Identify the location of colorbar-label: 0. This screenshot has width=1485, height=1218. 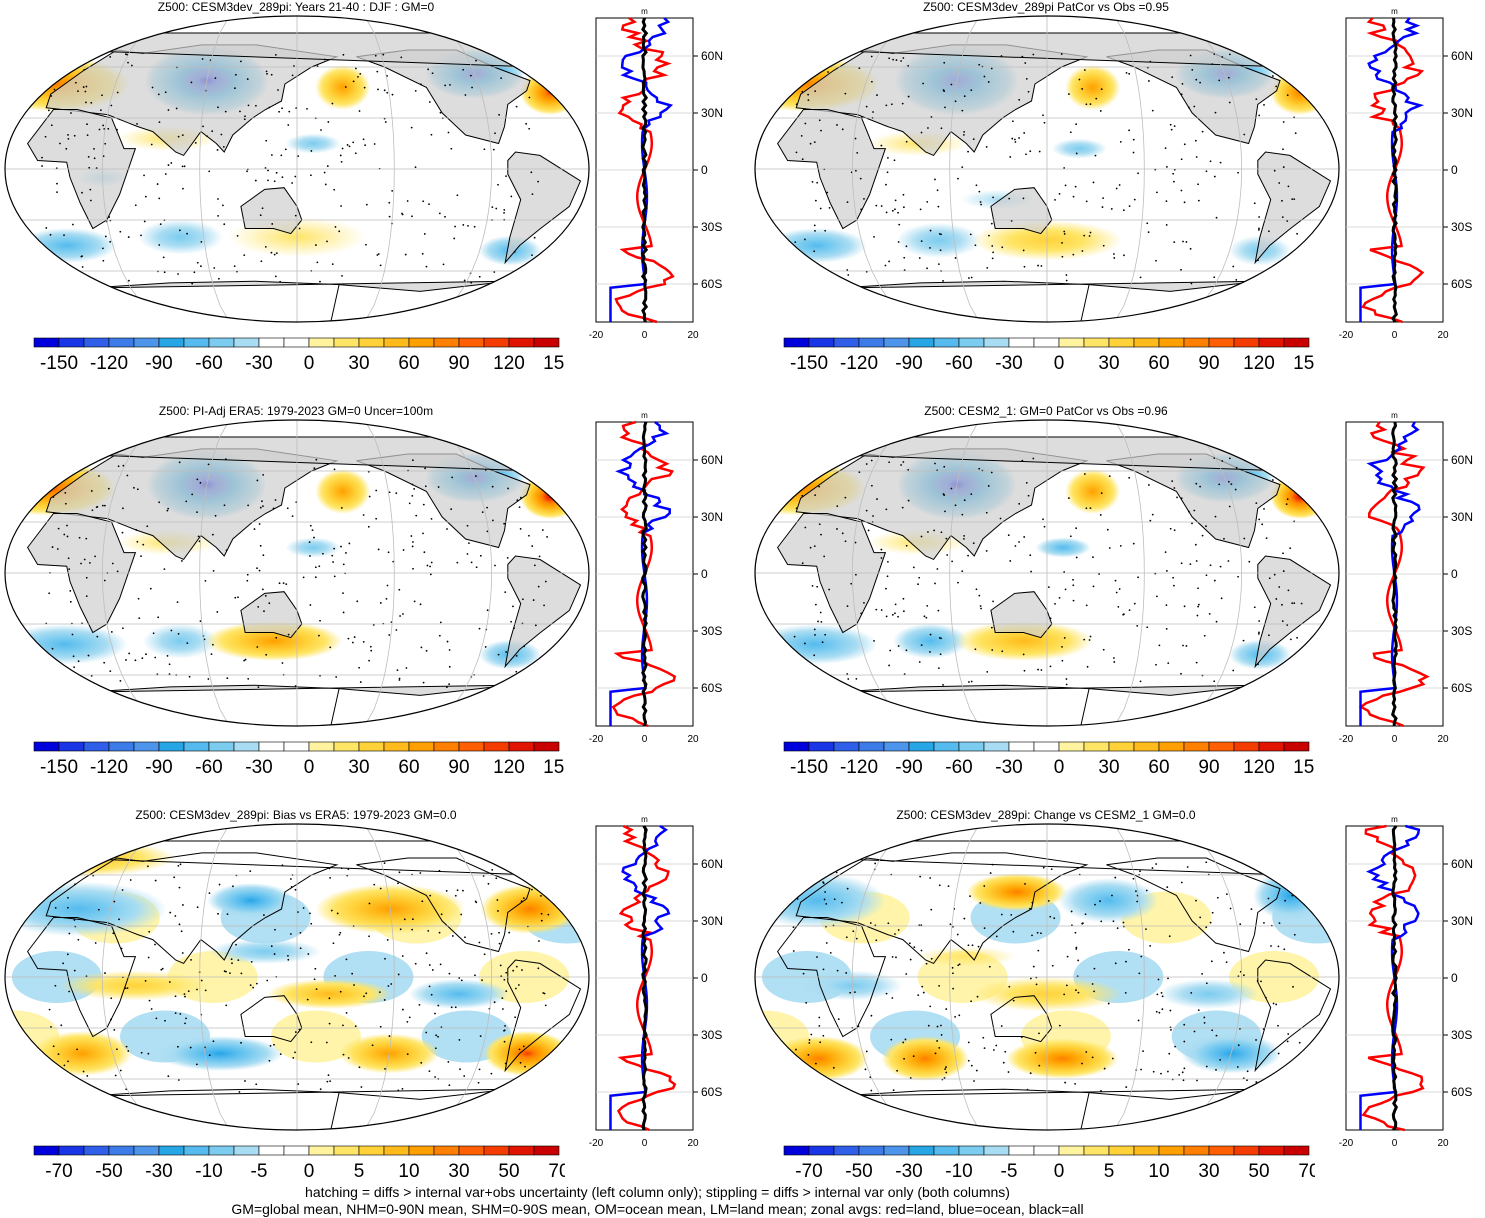
(1059, 1171).